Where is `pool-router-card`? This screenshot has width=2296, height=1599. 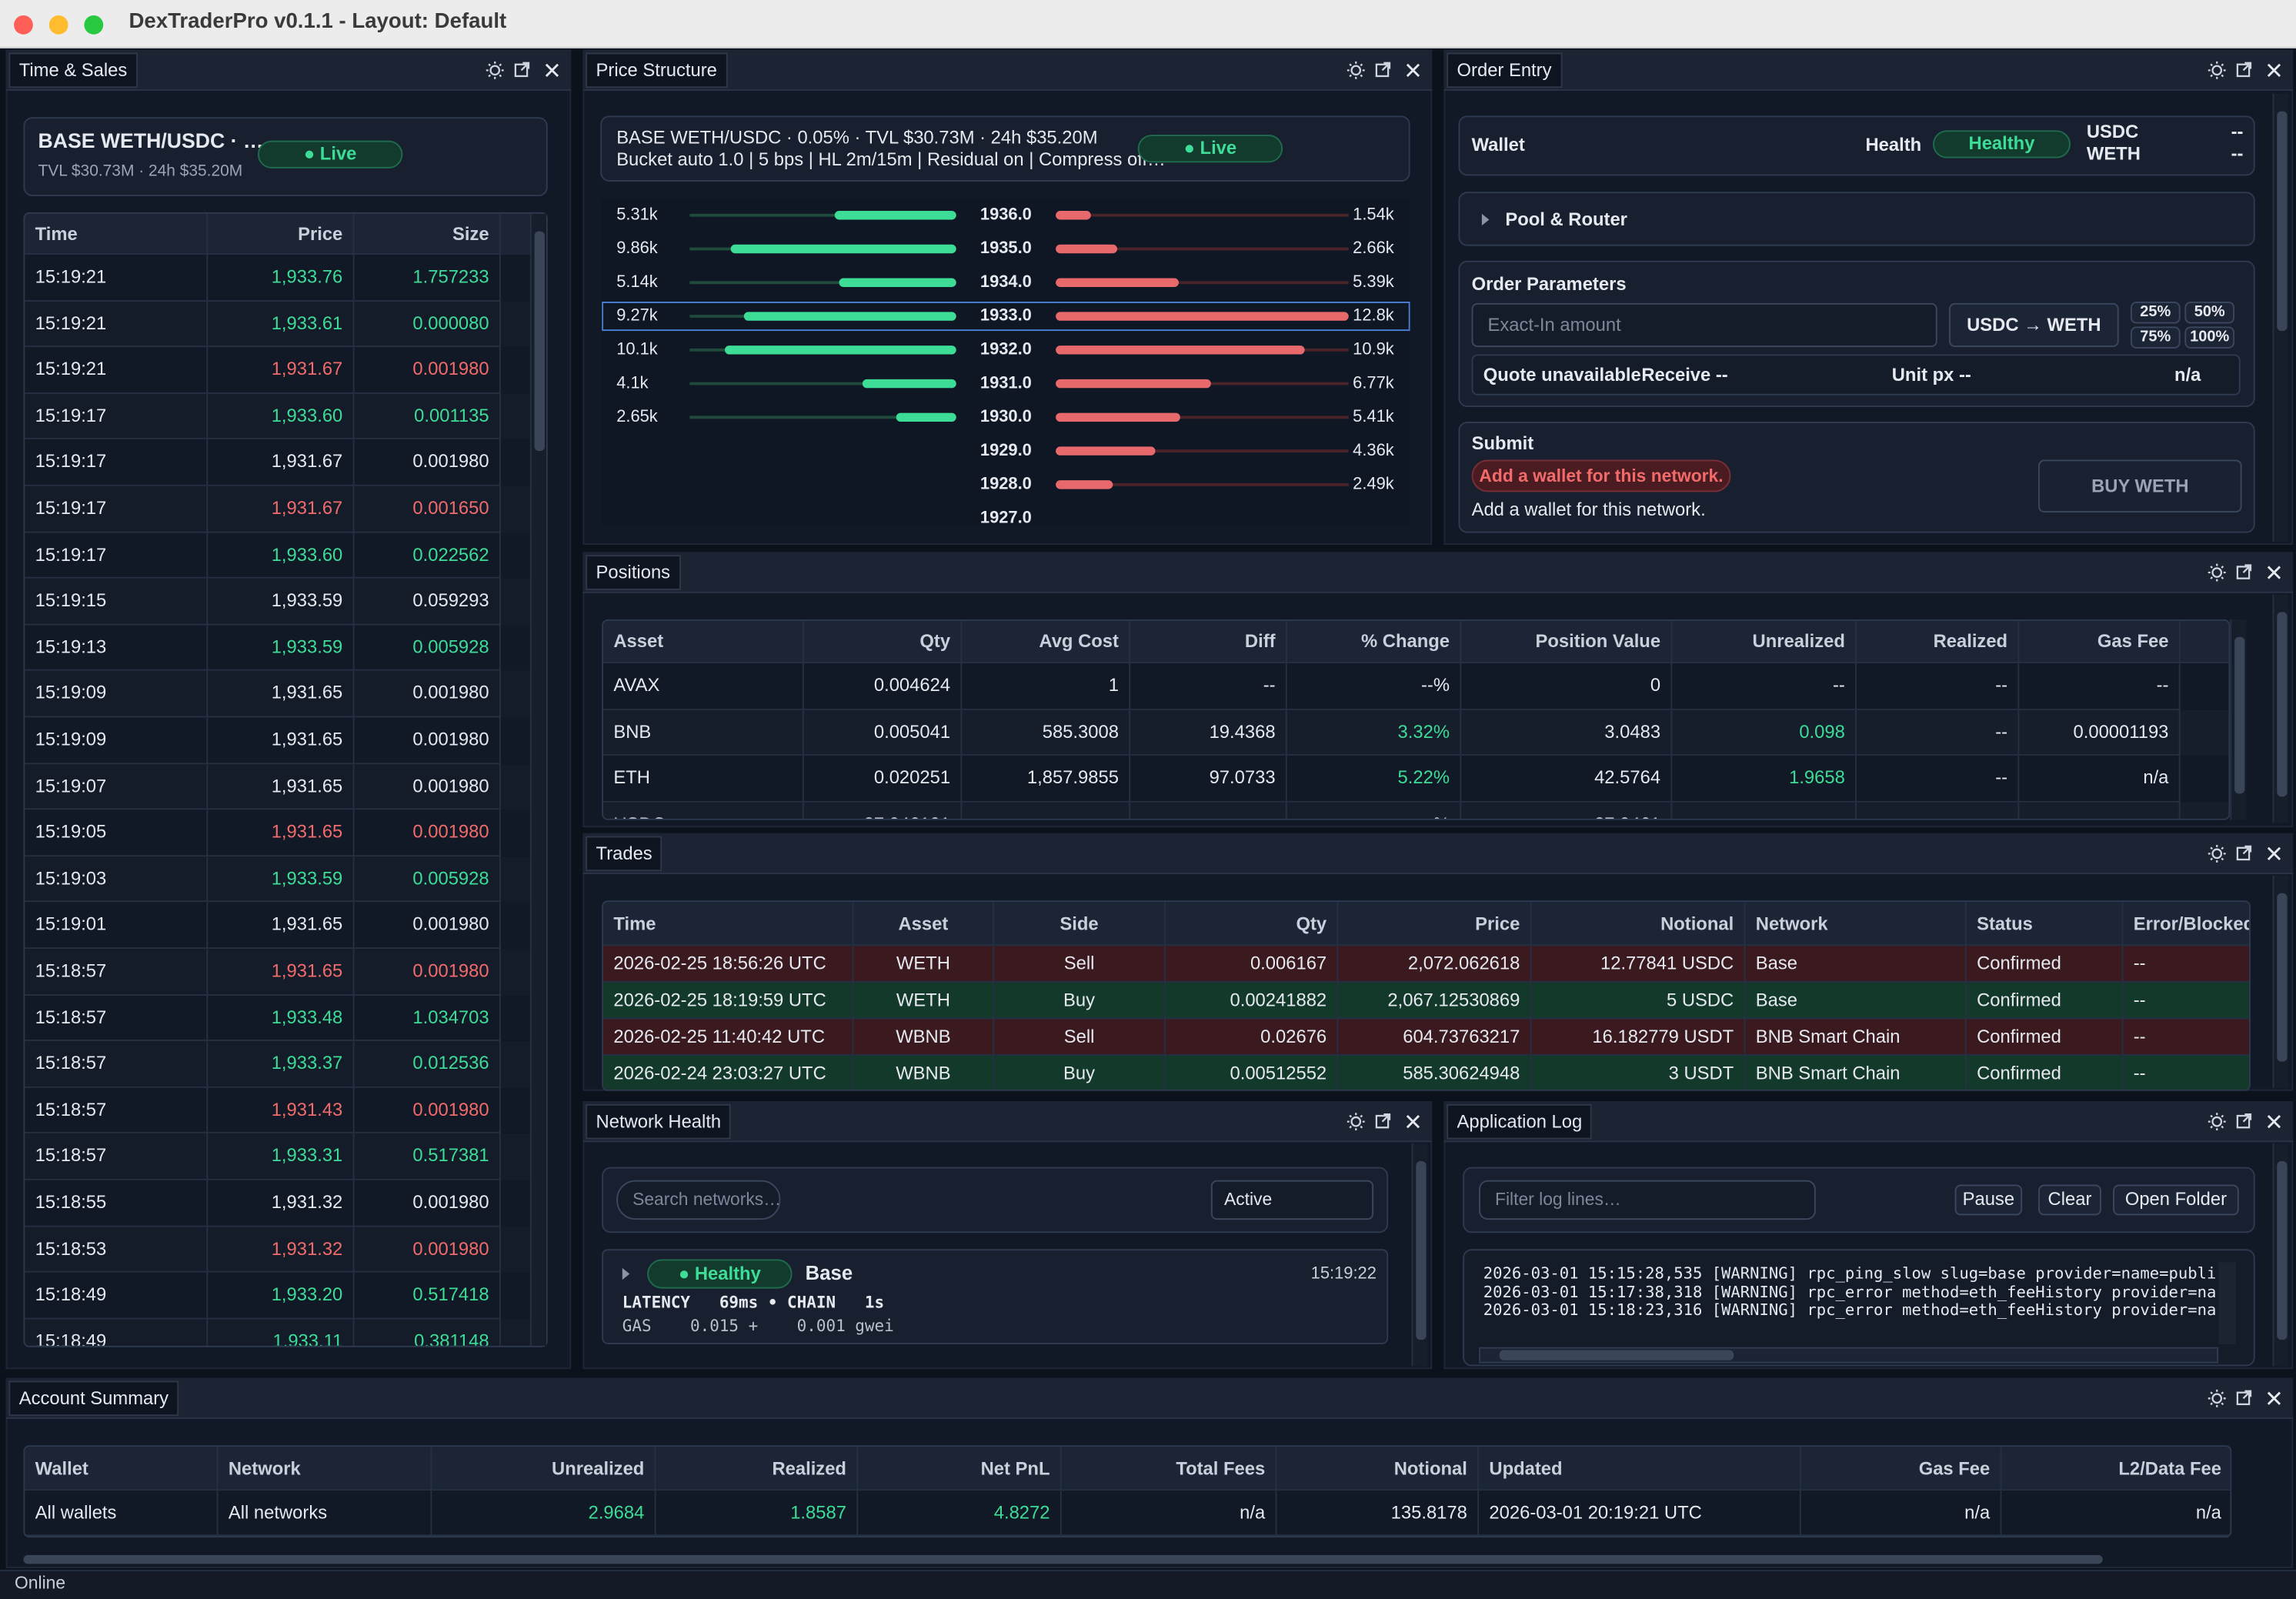
pool-router-card is located at coordinates (1856, 219).